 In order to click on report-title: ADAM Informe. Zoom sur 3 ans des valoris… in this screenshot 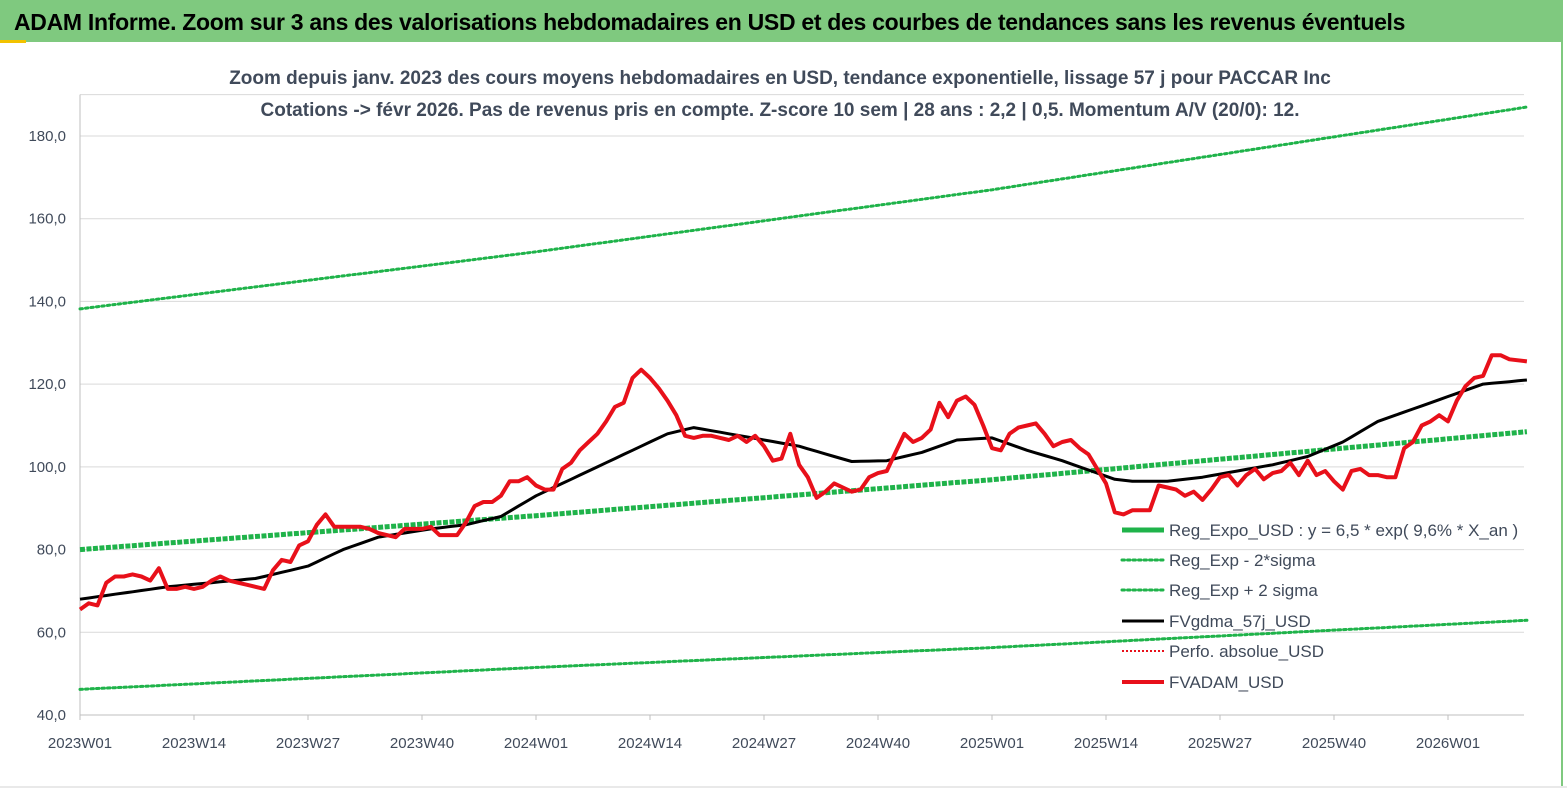, I will do `click(710, 22)`.